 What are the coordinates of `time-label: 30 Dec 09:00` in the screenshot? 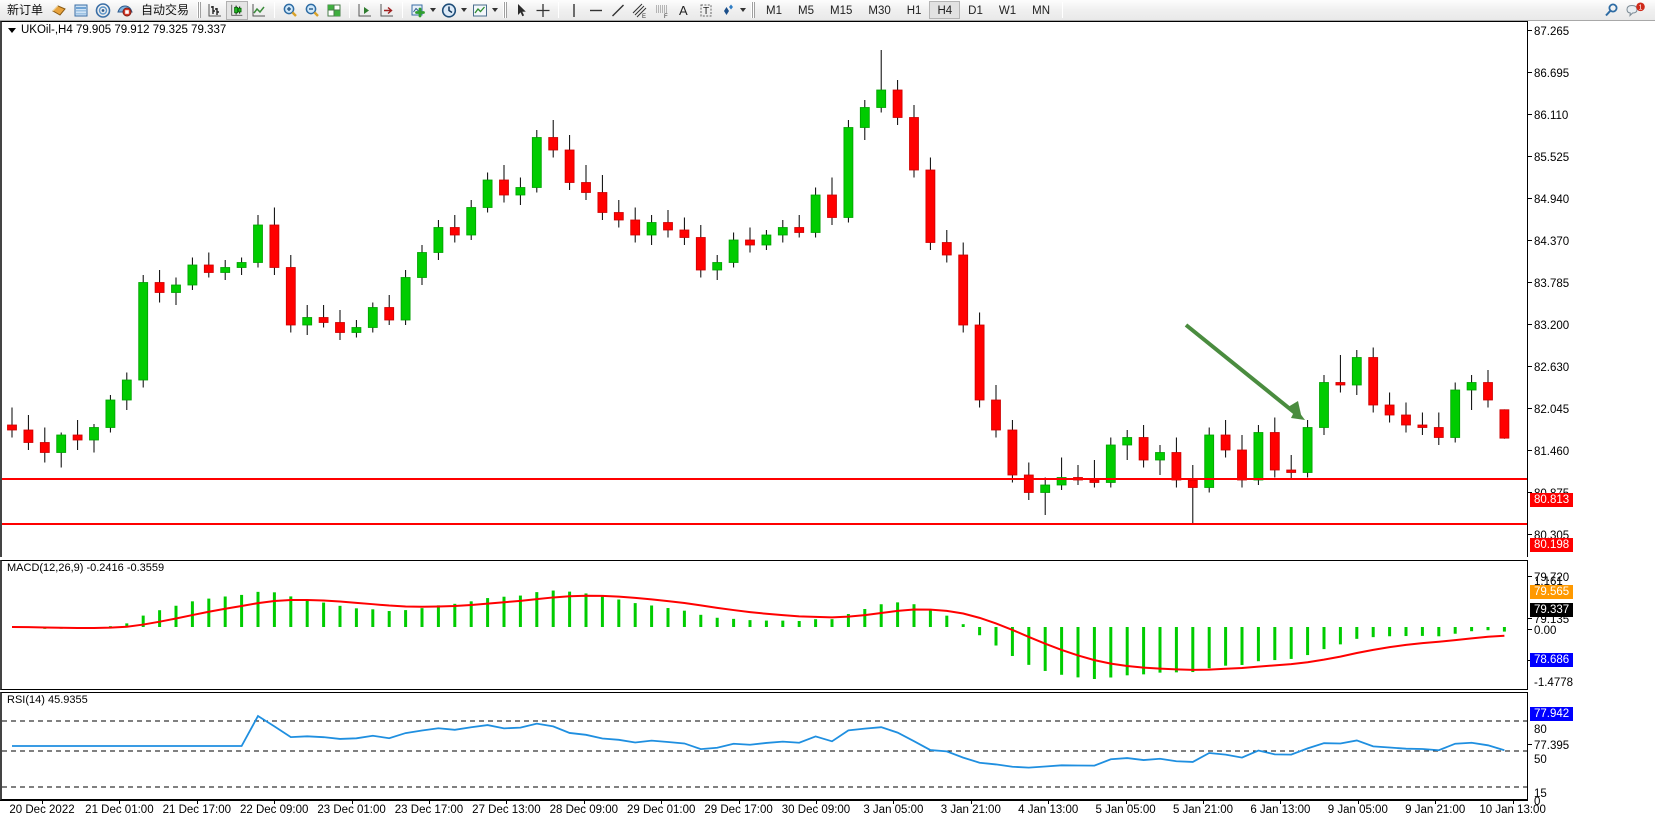 It's located at (816, 810).